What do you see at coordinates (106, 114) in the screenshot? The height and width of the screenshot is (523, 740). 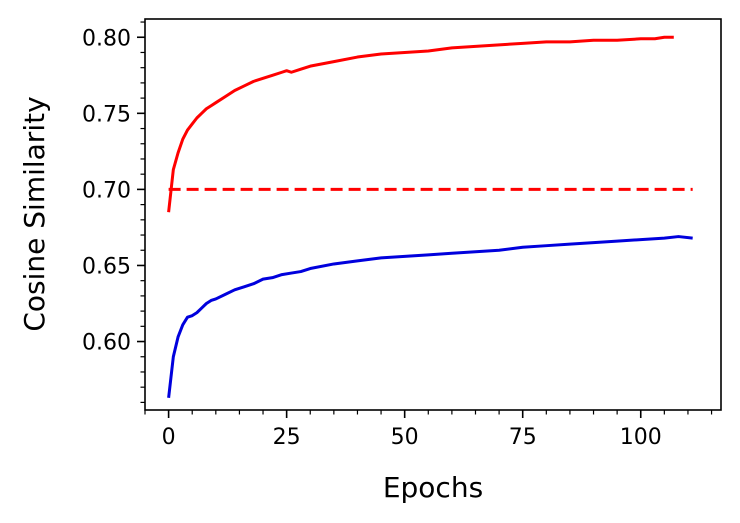 I see `y-tick-label: 0.75` at bounding box center [106, 114].